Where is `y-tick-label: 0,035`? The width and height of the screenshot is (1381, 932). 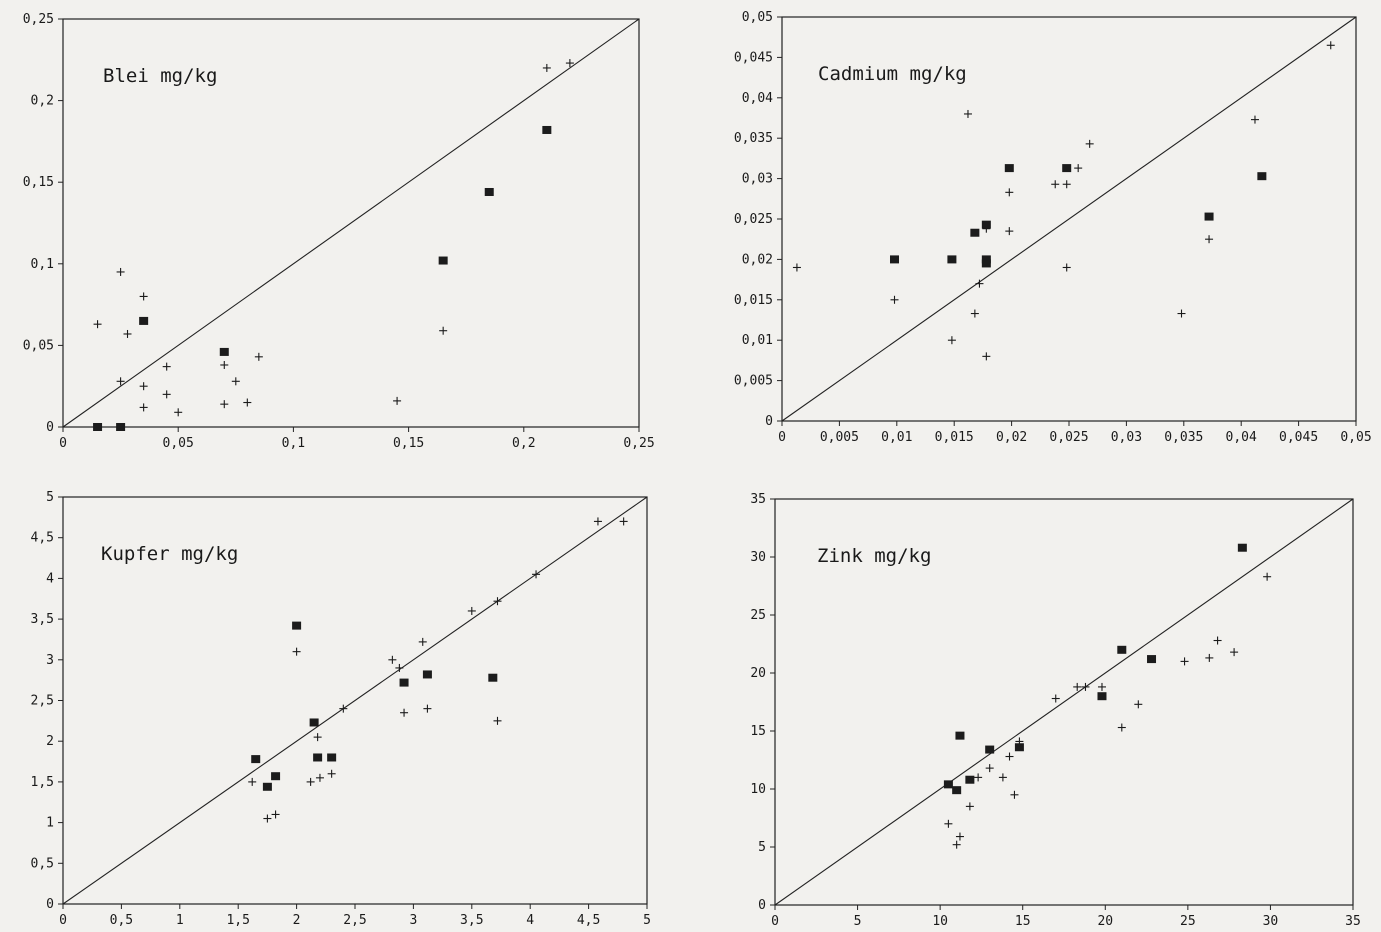 y-tick-label: 0,035 is located at coordinates (753, 138).